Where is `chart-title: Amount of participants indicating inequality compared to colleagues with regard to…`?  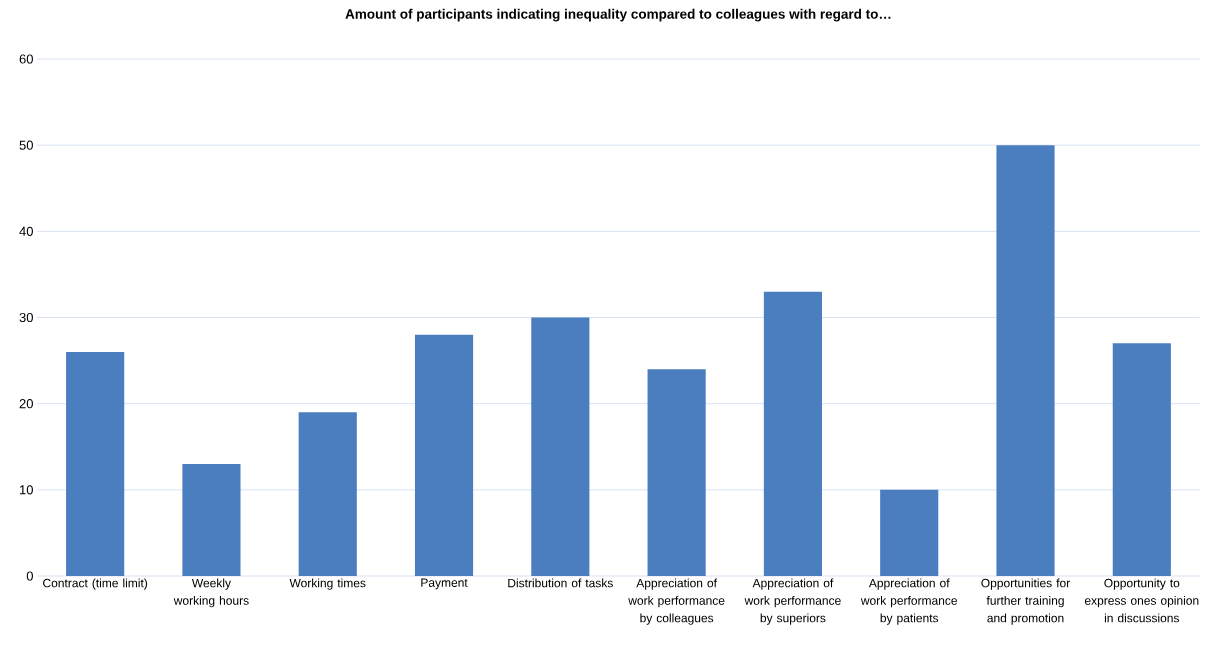
chart-title: Amount of participants indicating inequality compared to colleagues with regard to… is located at coordinates (618, 15).